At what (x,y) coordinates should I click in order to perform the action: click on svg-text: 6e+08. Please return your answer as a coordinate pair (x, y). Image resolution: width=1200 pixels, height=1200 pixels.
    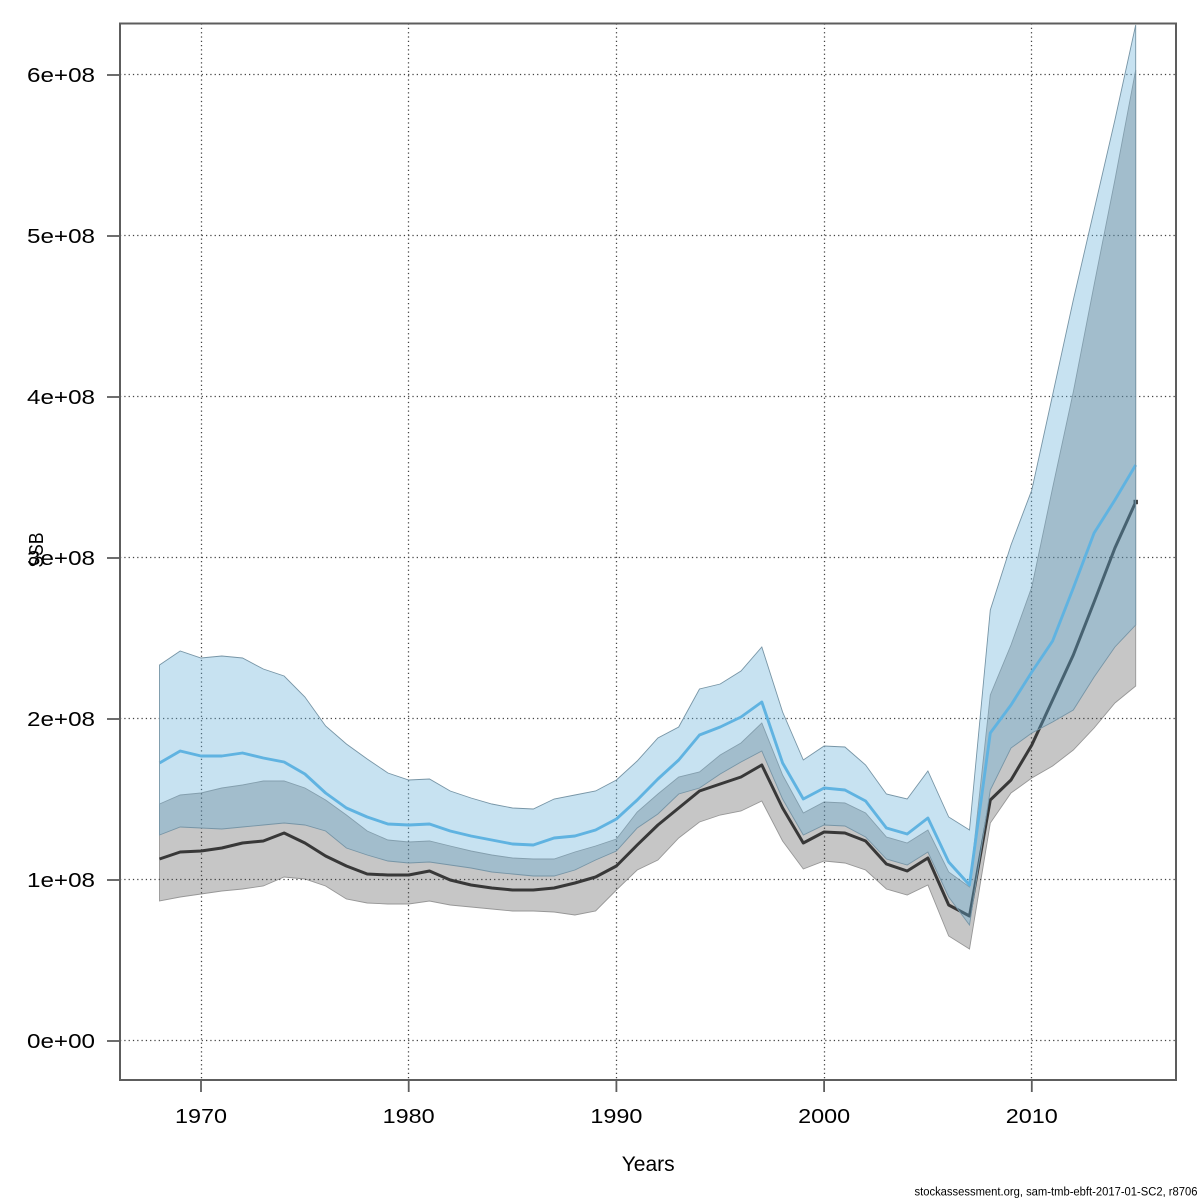
    Looking at the image, I should click on (61, 76).